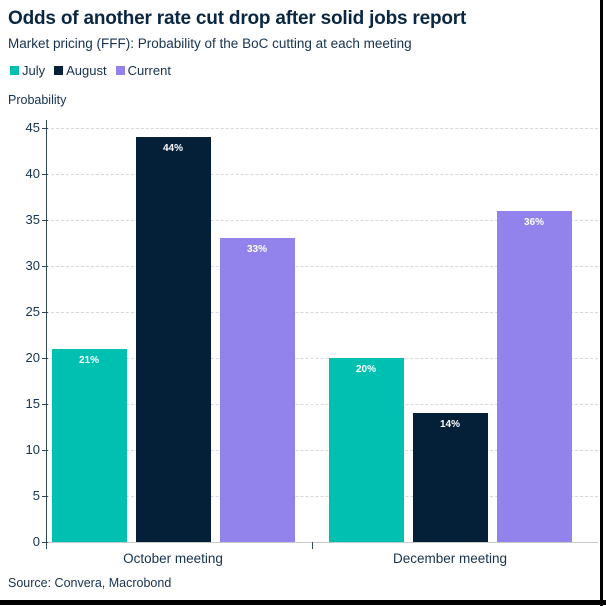  What do you see at coordinates (450, 558) in the screenshot?
I see `x-axis-category-label: December meeting` at bounding box center [450, 558].